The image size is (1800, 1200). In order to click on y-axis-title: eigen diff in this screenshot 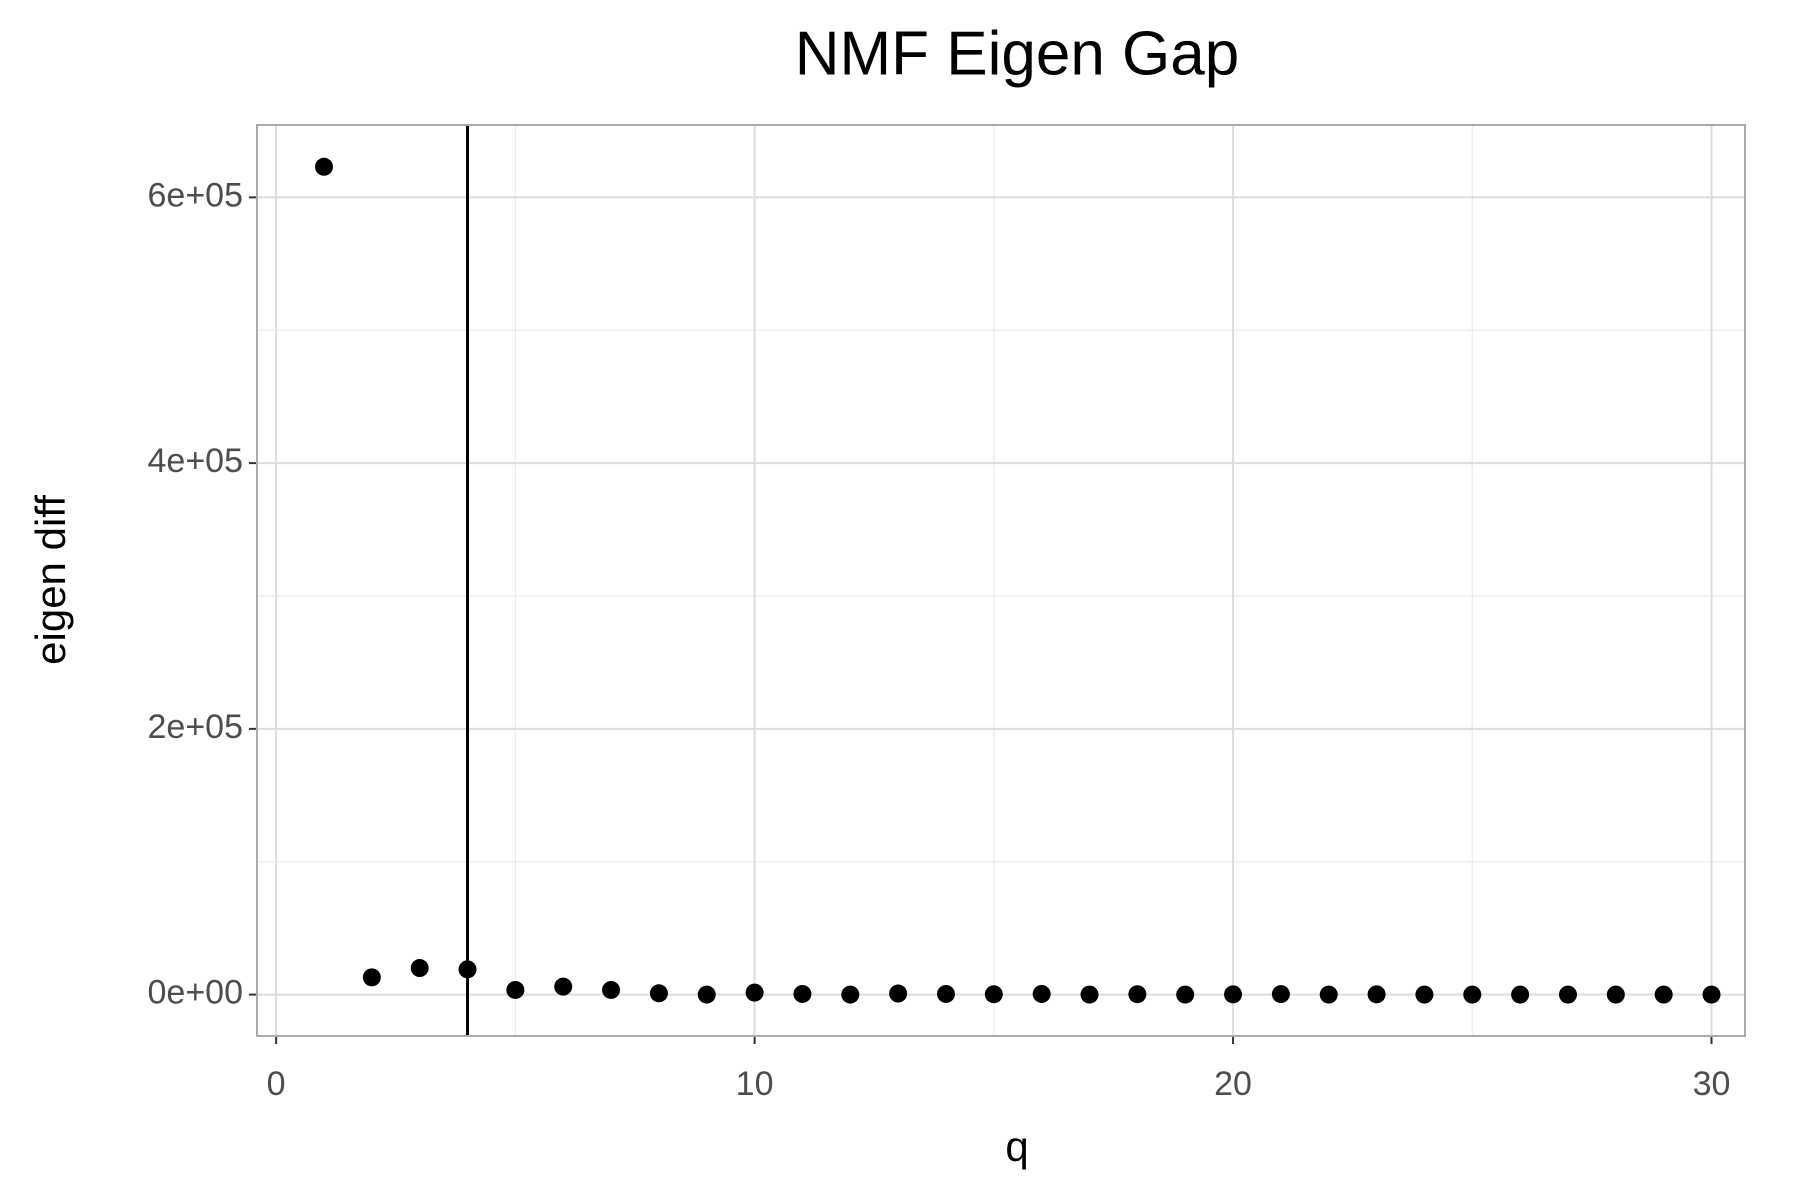, I will do `click(50, 580)`.